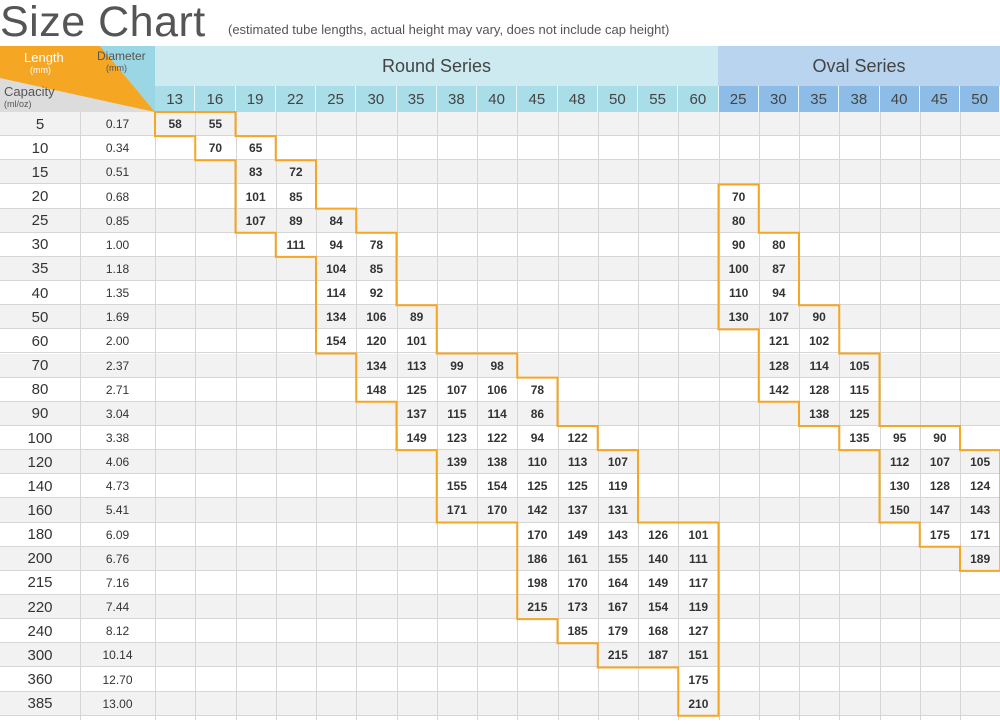  Describe the element at coordinates (980, 558) in the screenshot. I see `oval-length-cell: 189` at that location.